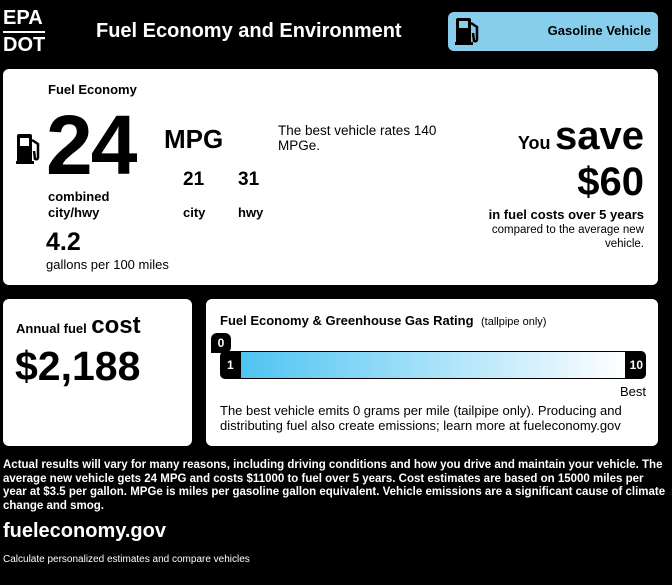 Image resolution: width=672 pixels, height=585 pixels. I want to click on vehicle-type: Gasoline Vehicle, so click(599, 30).